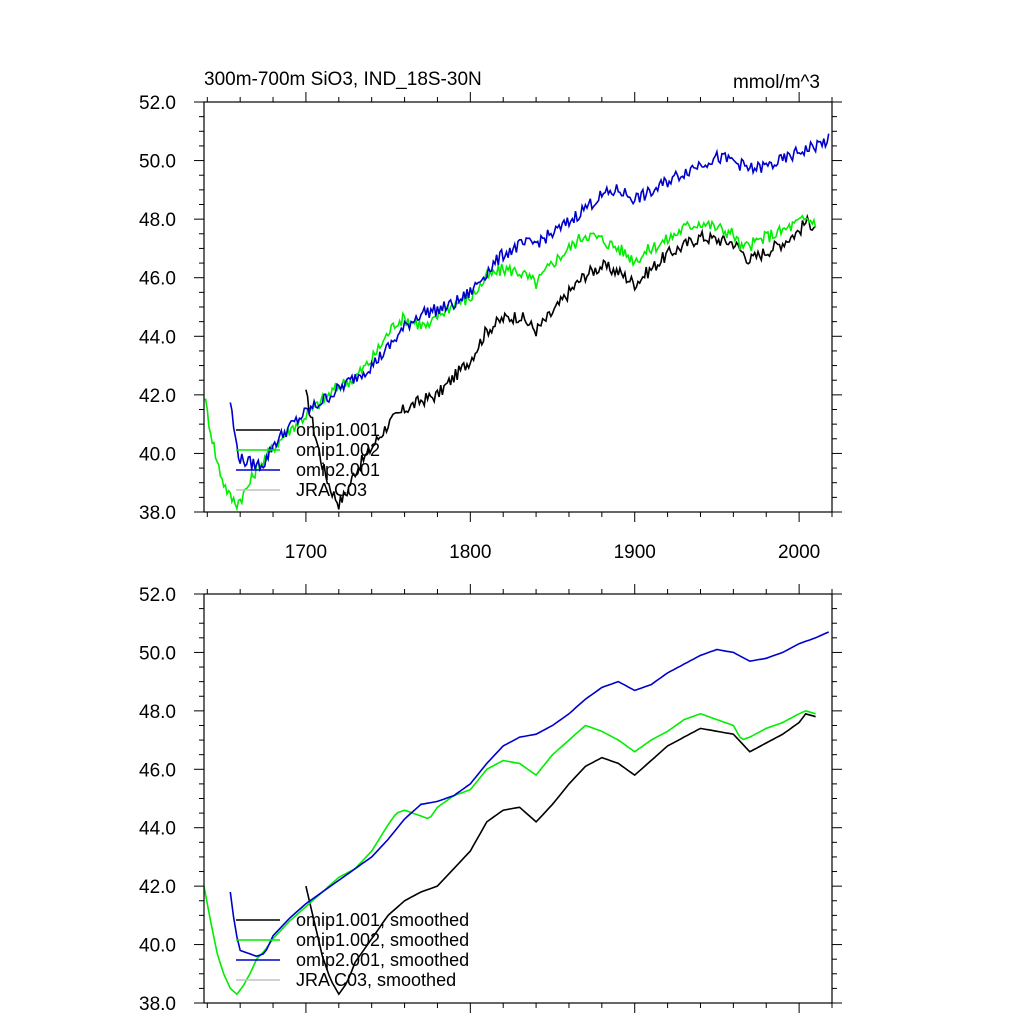 The height and width of the screenshot is (1024, 1024). I want to click on legend-label: JRA C03, smoothed, so click(376, 980).